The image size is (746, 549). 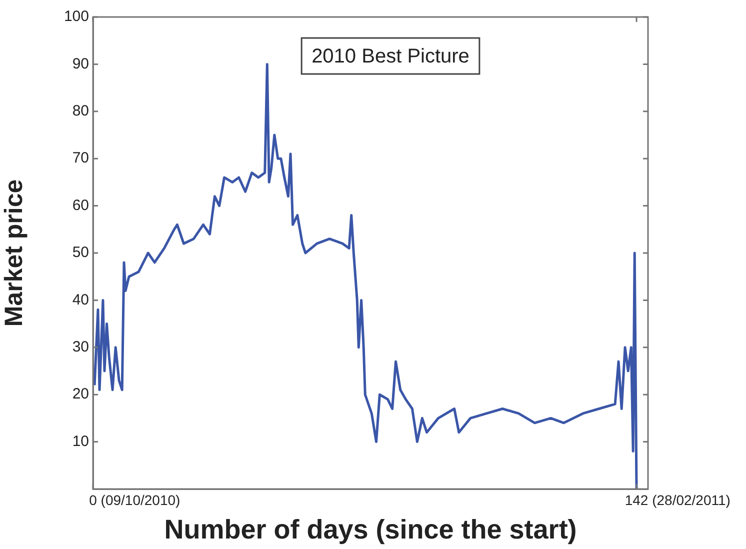 I want to click on y-axis-title: Market price, so click(x=14, y=253).